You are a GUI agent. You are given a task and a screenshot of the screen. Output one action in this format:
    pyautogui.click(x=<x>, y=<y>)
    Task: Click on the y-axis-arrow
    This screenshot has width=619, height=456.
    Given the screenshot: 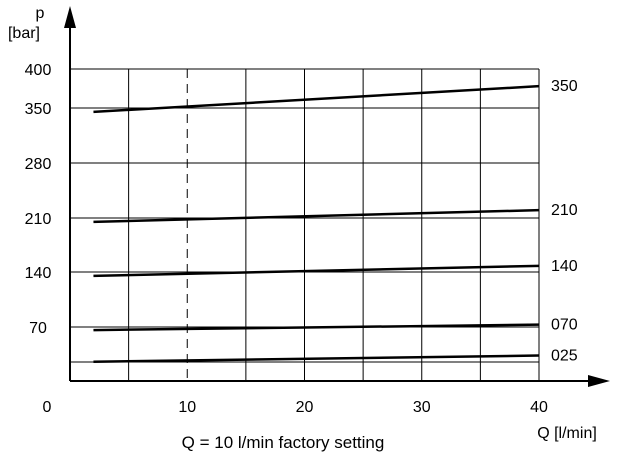 What is the action you would take?
    pyautogui.click(x=70, y=17)
    